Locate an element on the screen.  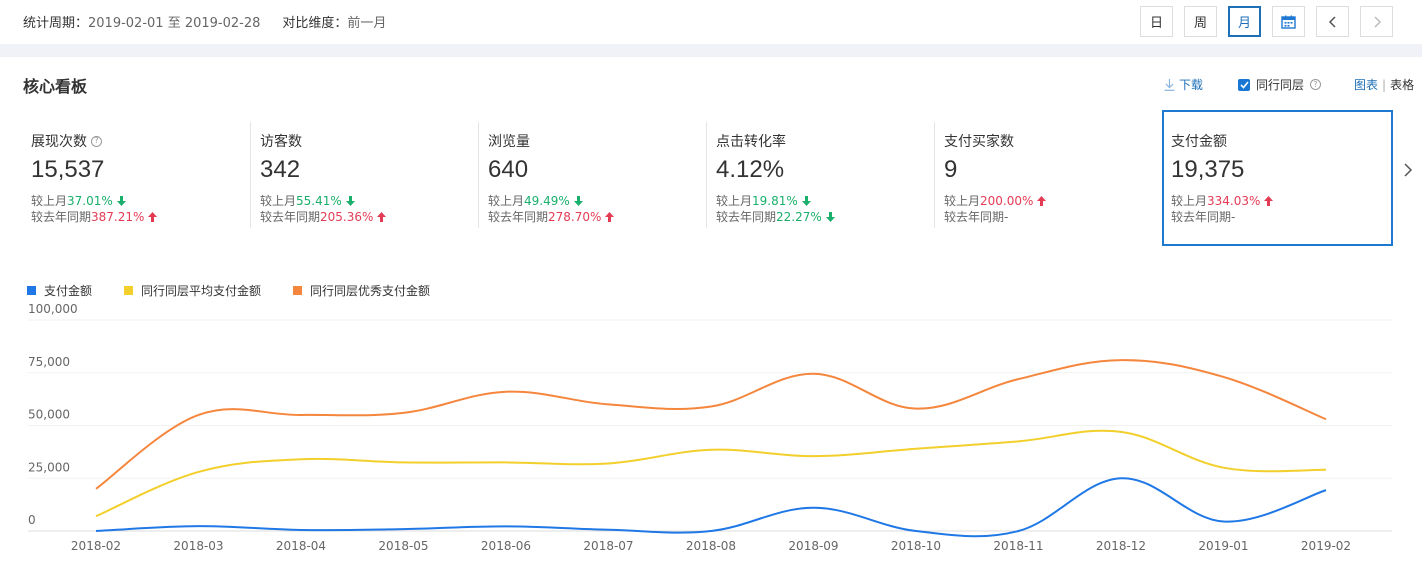
x-tick-label: 2018-04 is located at coordinates (301, 546).